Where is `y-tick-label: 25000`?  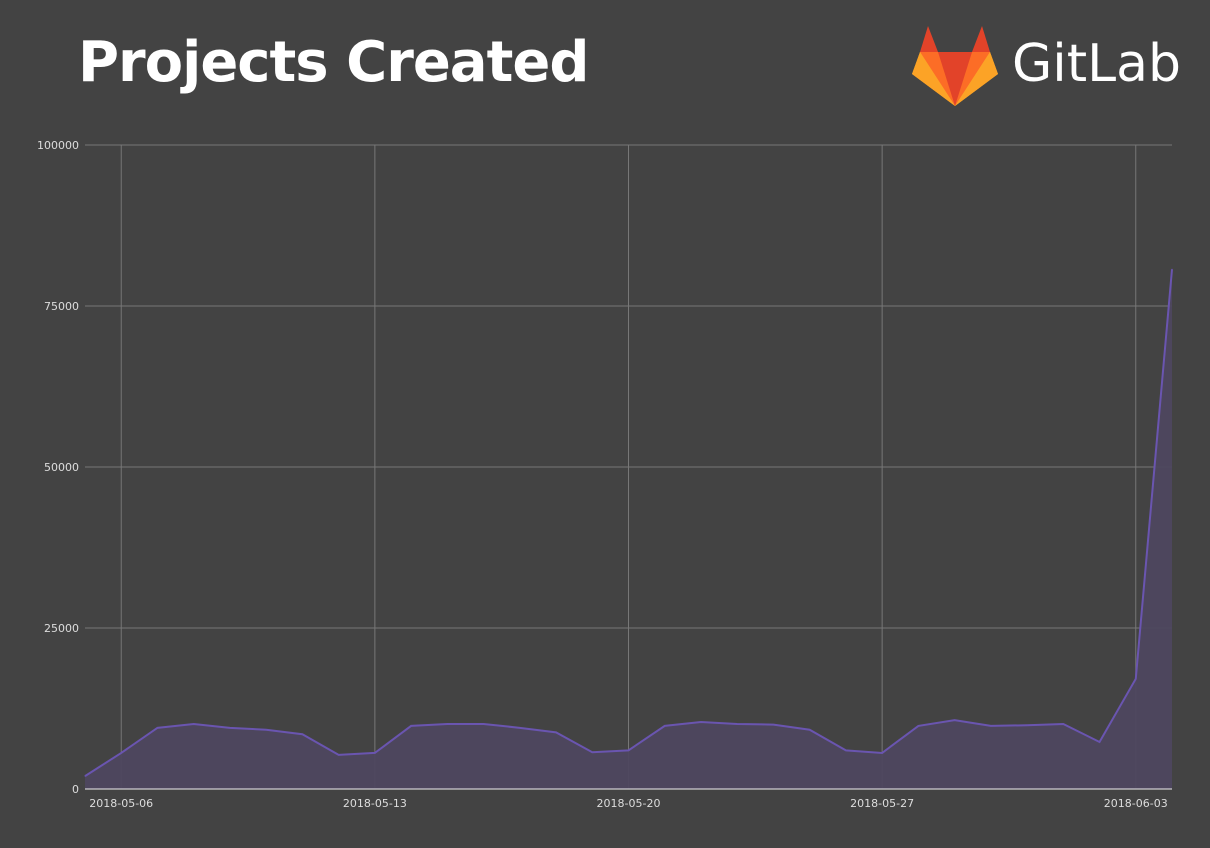 y-tick-label: 25000 is located at coordinates (61, 628).